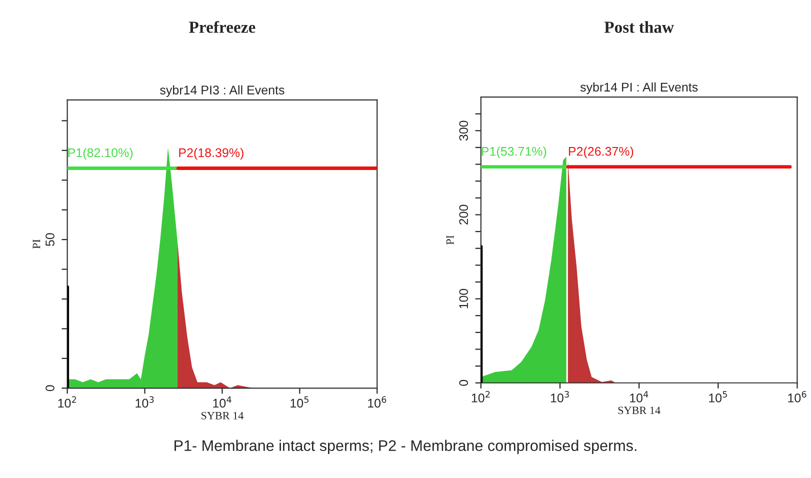 The height and width of the screenshot is (478, 811). Describe the element at coordinates (639, 88) in the screenshot. I see `chart-subtitle: sybr14 PI : All Events` at that location.